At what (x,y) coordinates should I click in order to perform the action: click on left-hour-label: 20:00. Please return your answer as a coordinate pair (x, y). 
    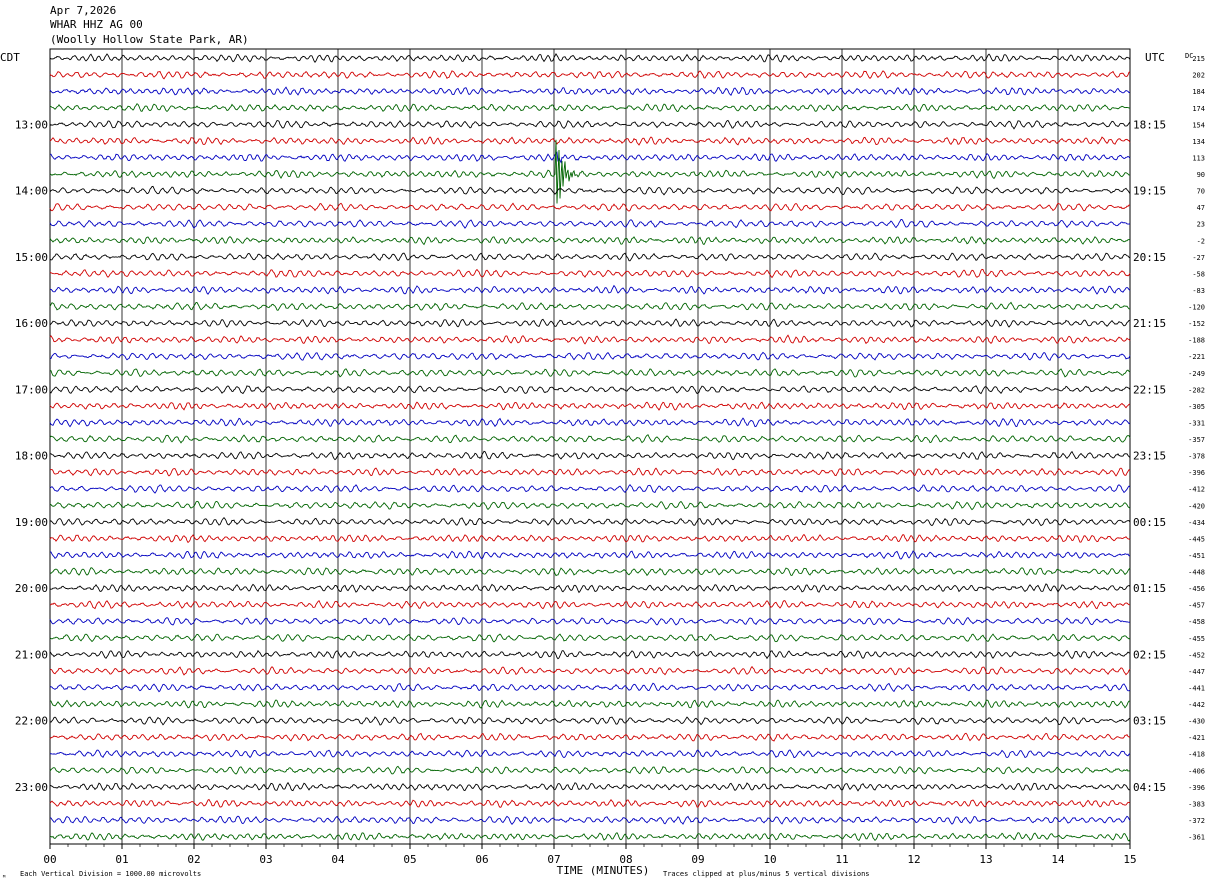
    Looking at the image, I should click on (31, 588).